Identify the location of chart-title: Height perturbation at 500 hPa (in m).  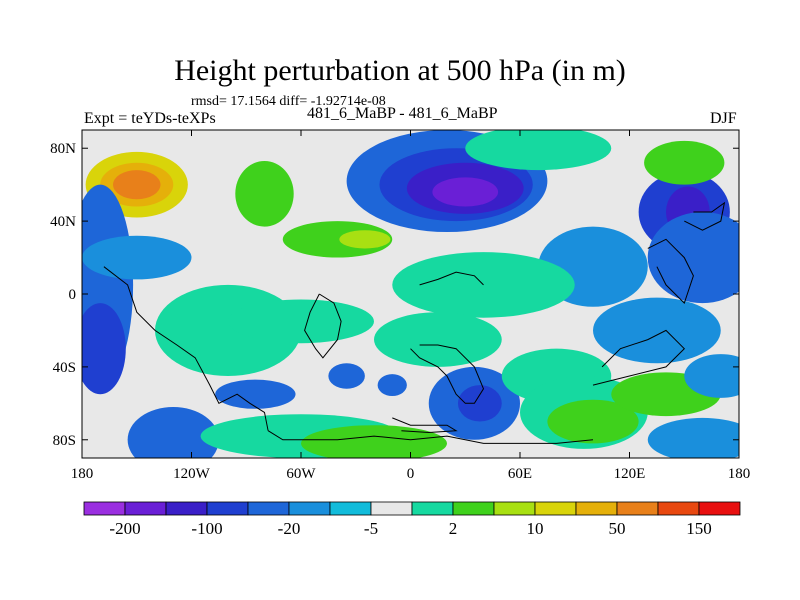
(400, 70).